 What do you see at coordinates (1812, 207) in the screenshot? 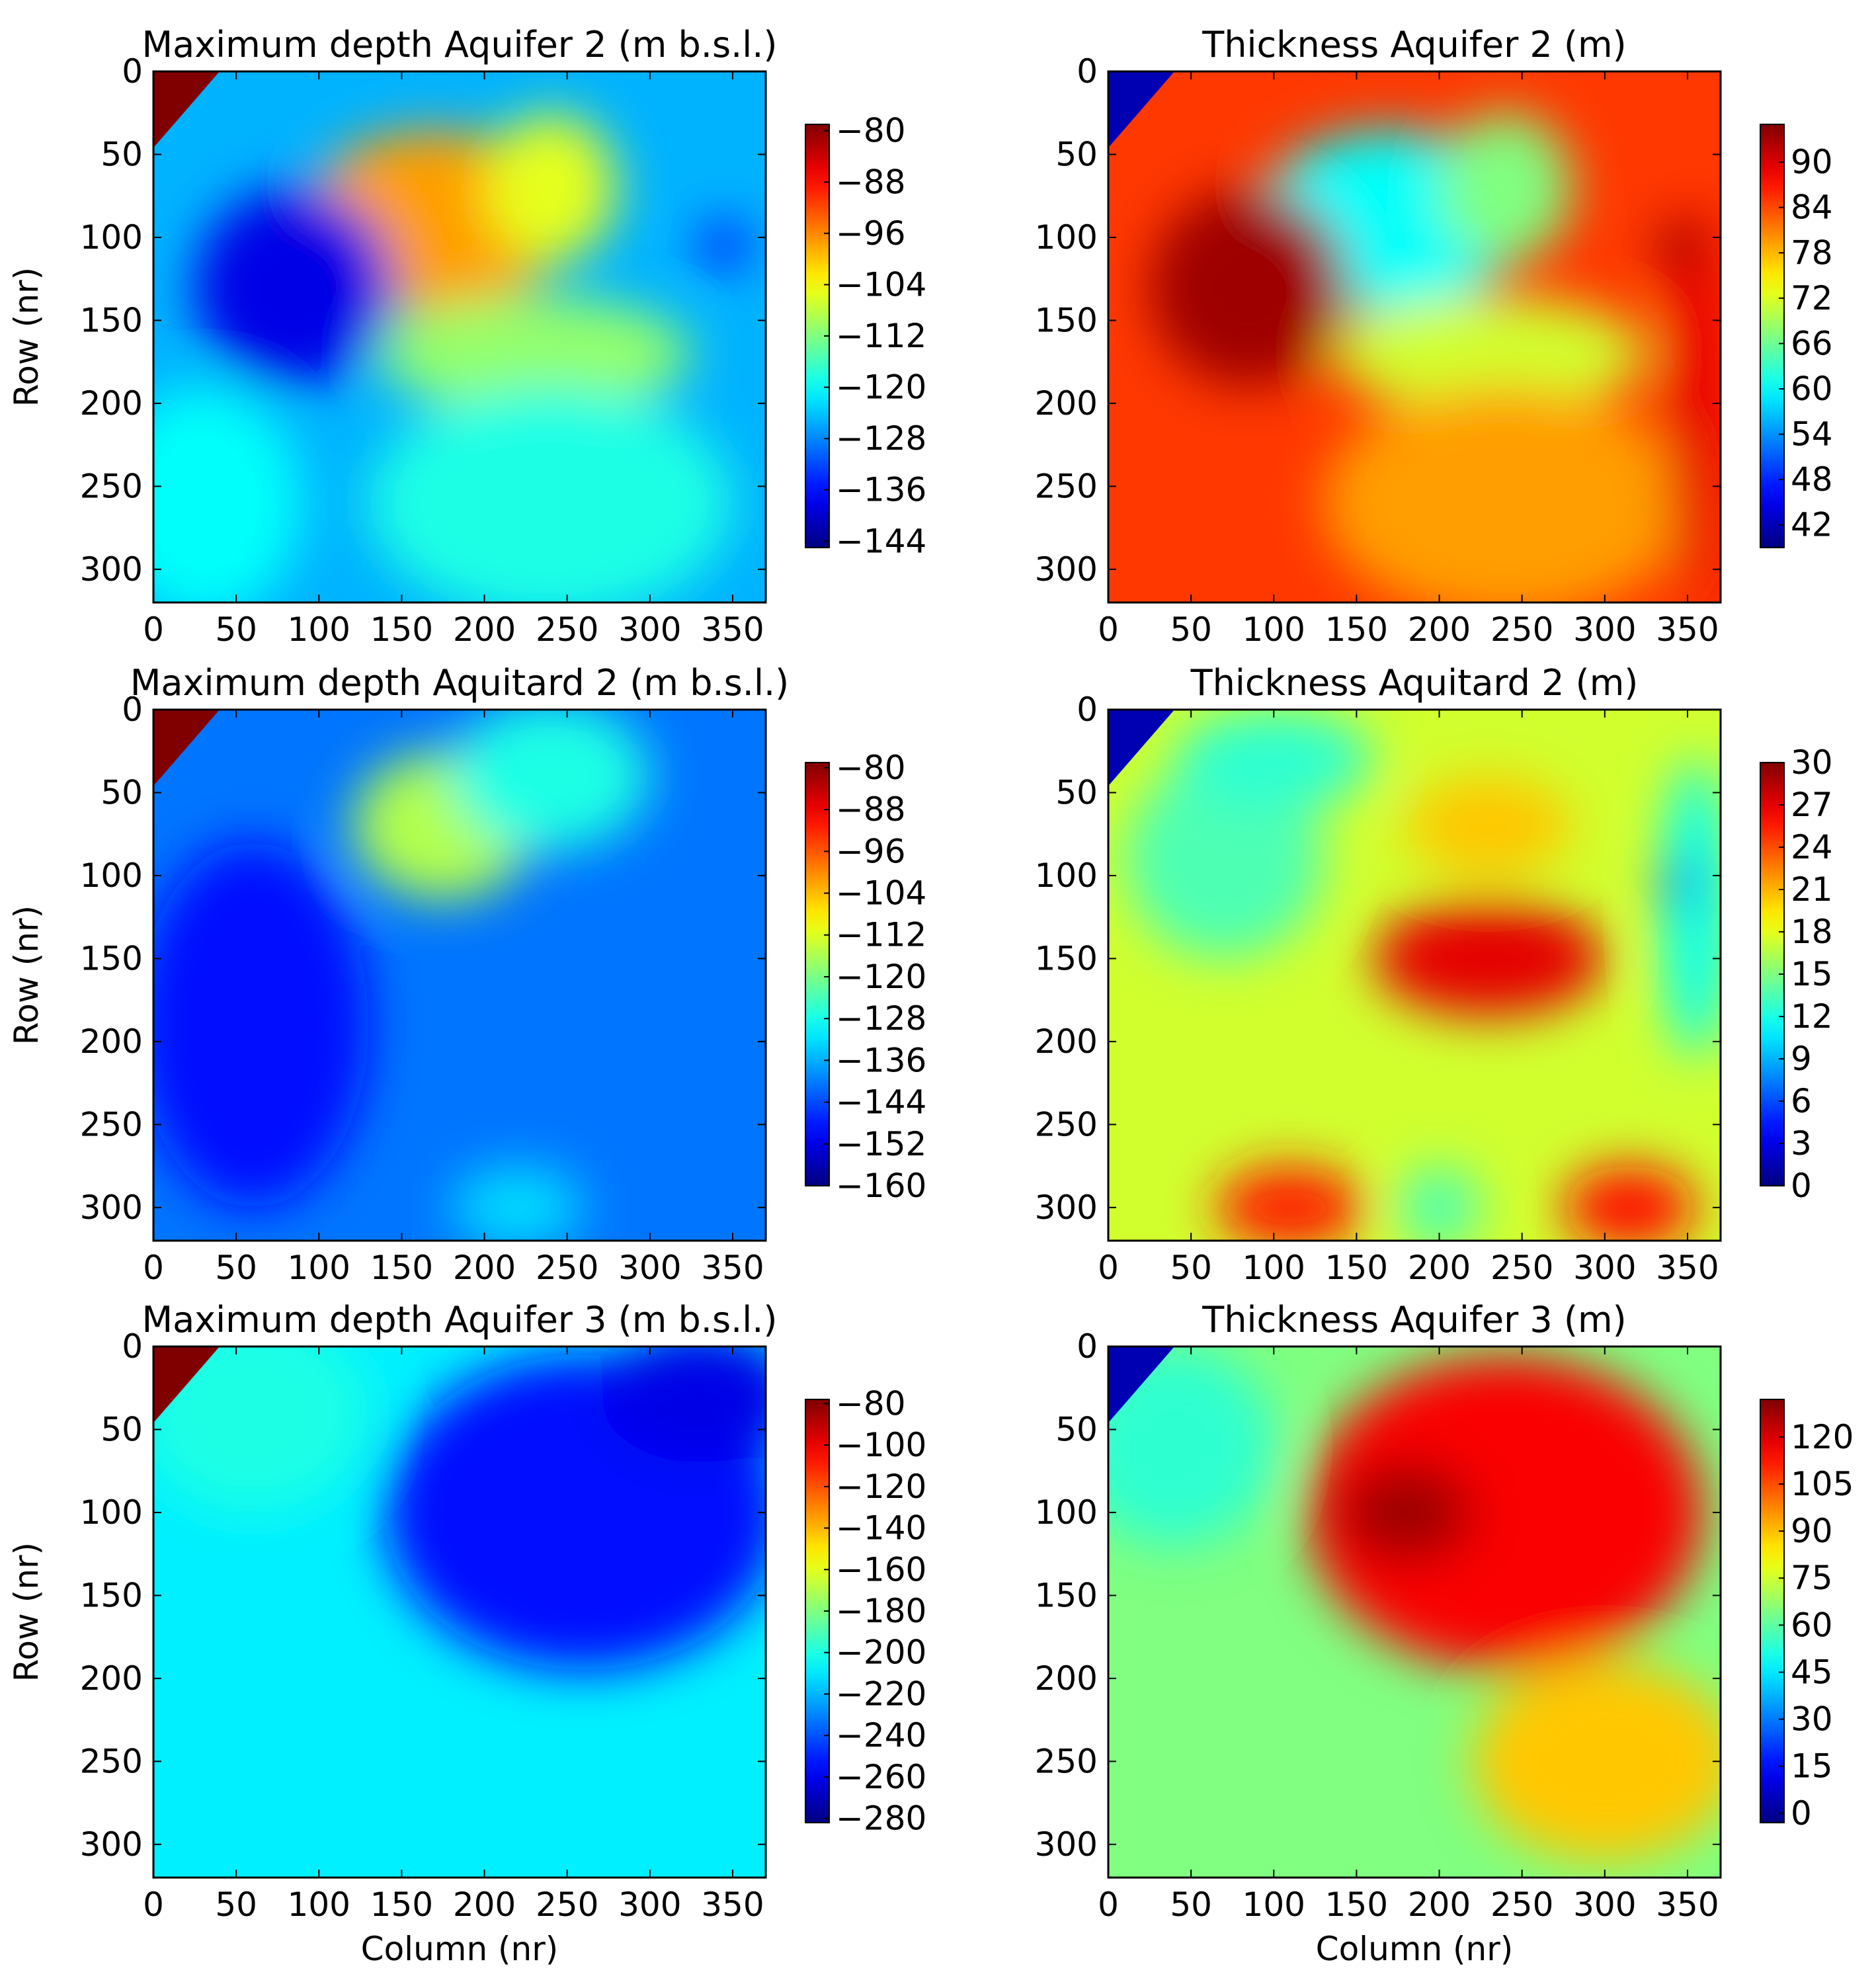
I see `colorbar-tick-label: 84` at bounding box center [1812, 207].